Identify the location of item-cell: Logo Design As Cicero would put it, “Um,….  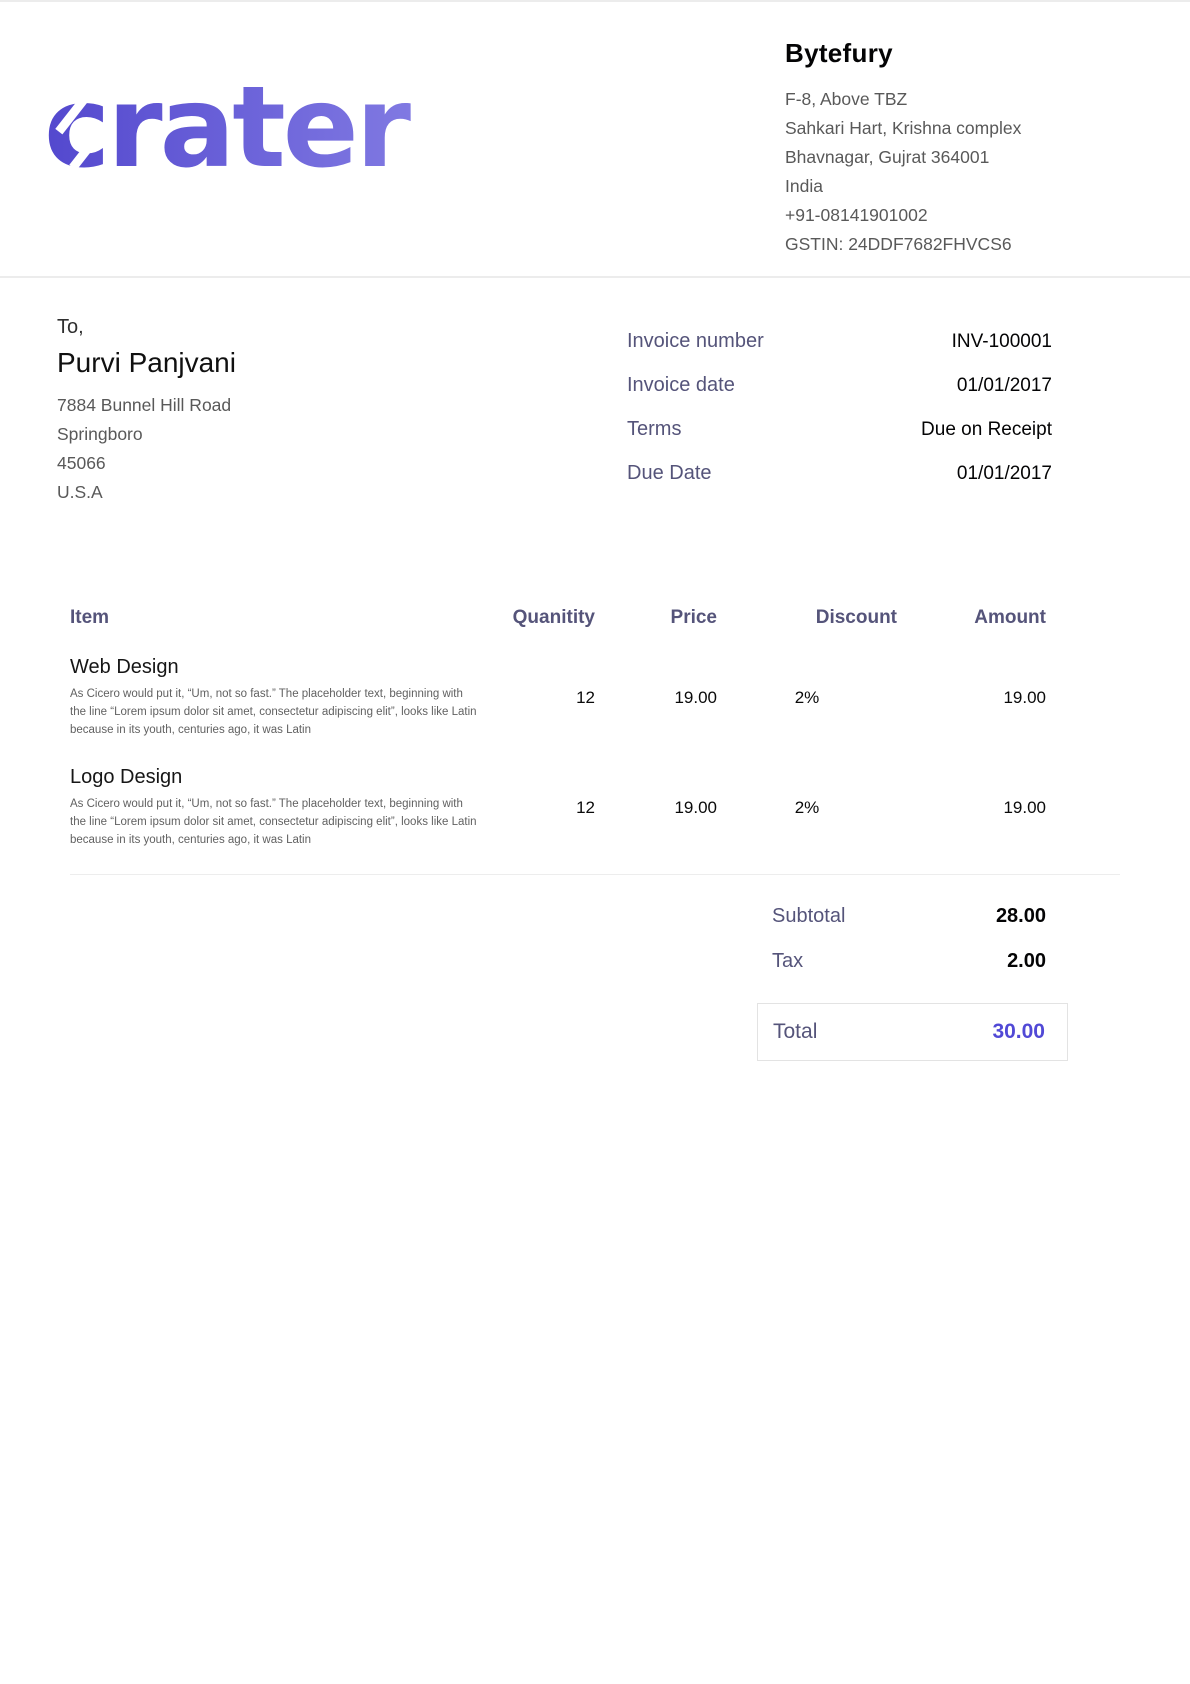
(280, 807).